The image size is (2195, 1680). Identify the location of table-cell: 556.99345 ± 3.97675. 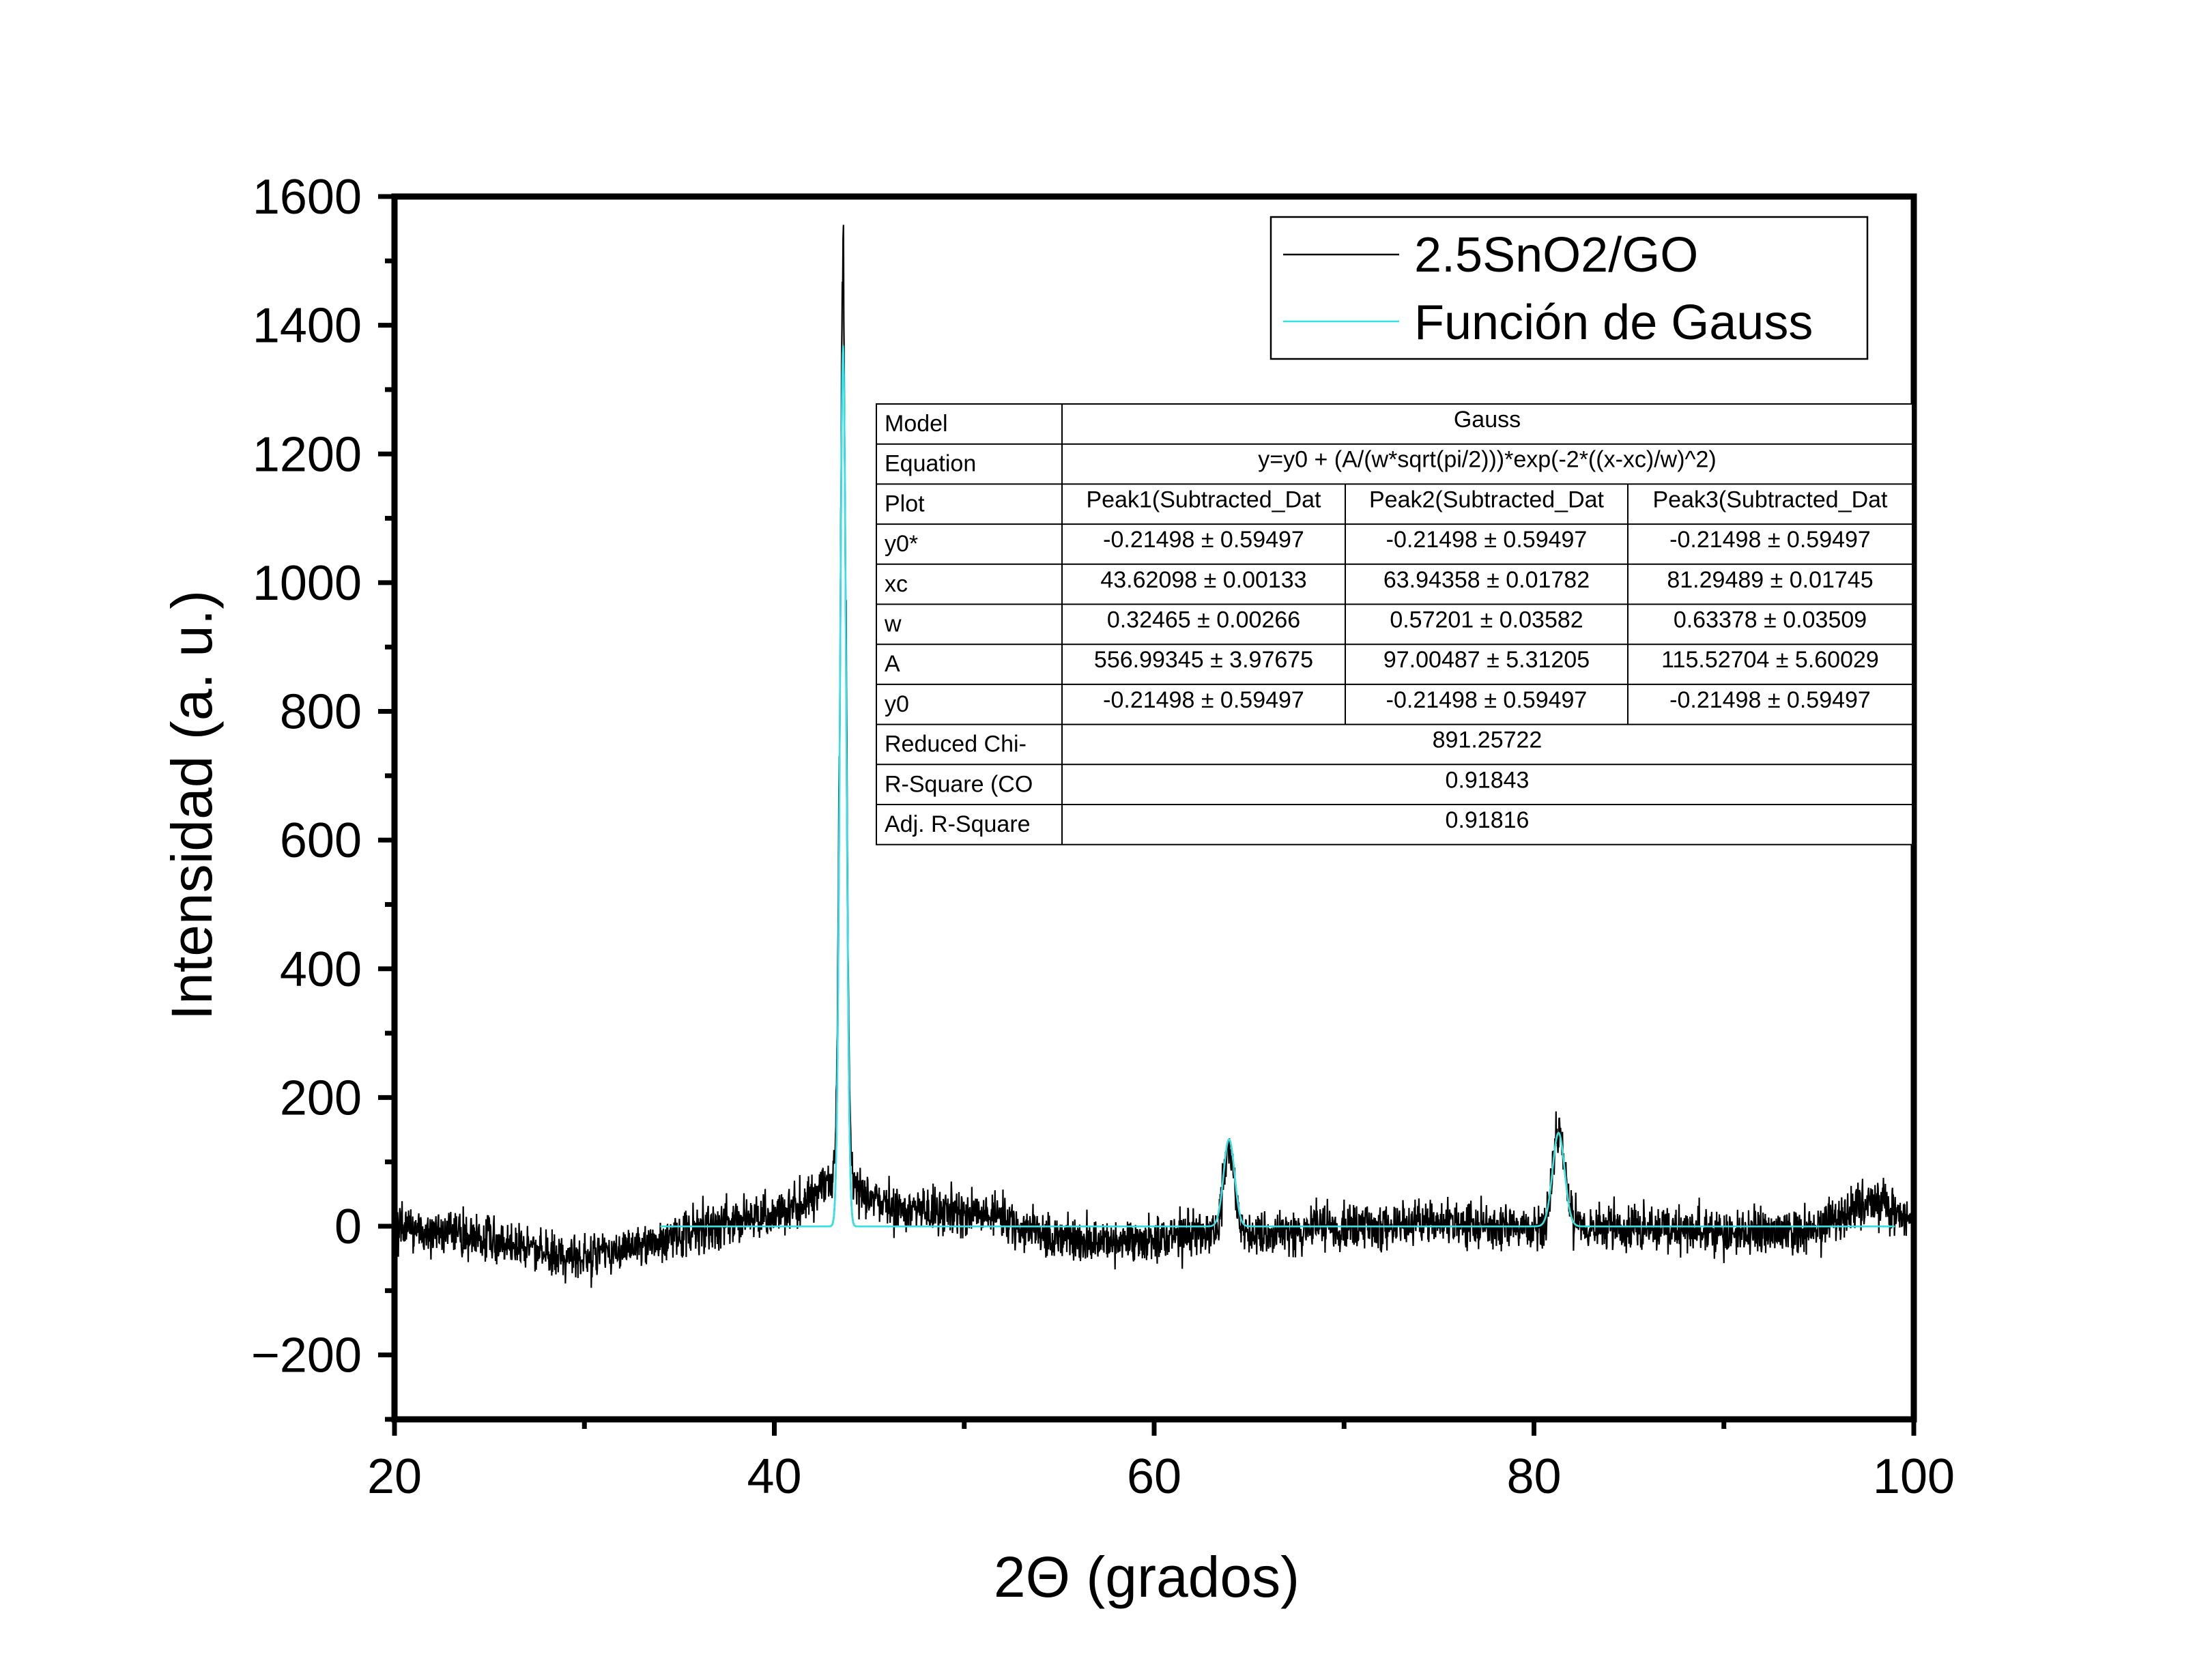
(1204, 660).